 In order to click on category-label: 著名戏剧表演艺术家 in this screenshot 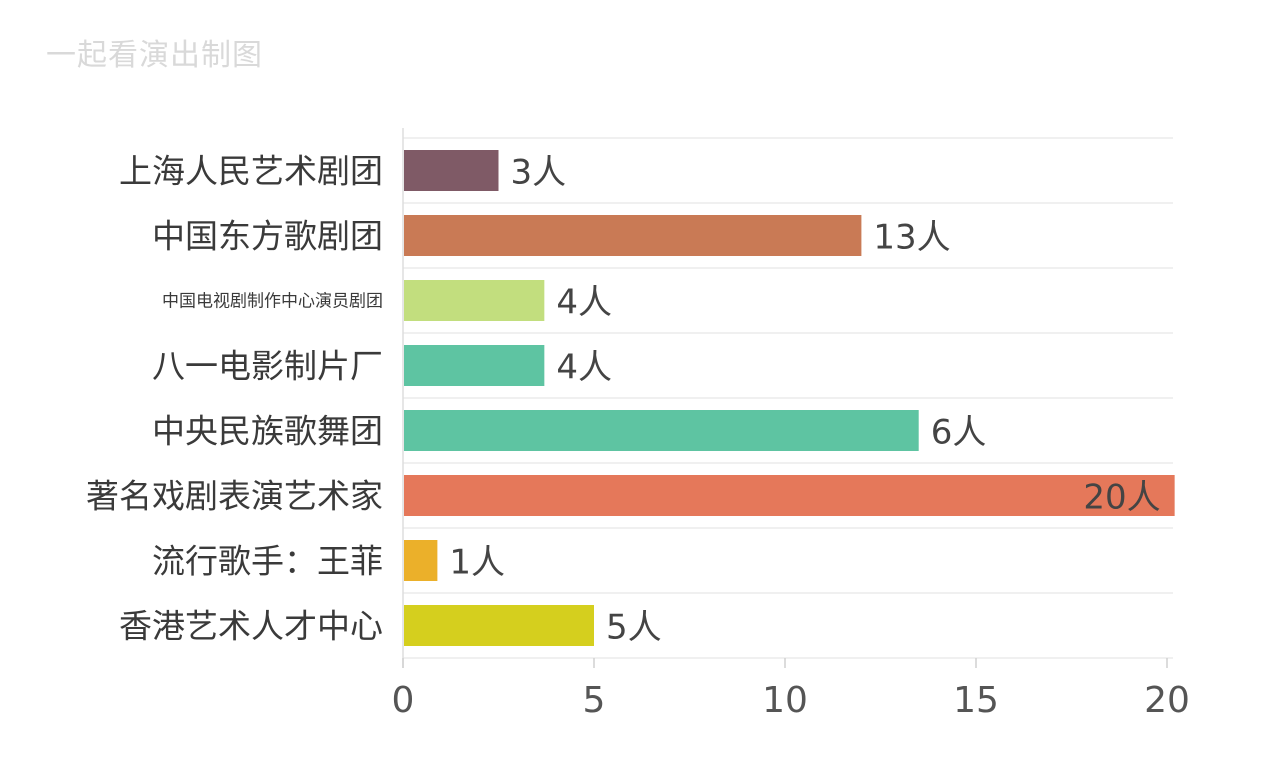, I will do `click(234, 496)`.